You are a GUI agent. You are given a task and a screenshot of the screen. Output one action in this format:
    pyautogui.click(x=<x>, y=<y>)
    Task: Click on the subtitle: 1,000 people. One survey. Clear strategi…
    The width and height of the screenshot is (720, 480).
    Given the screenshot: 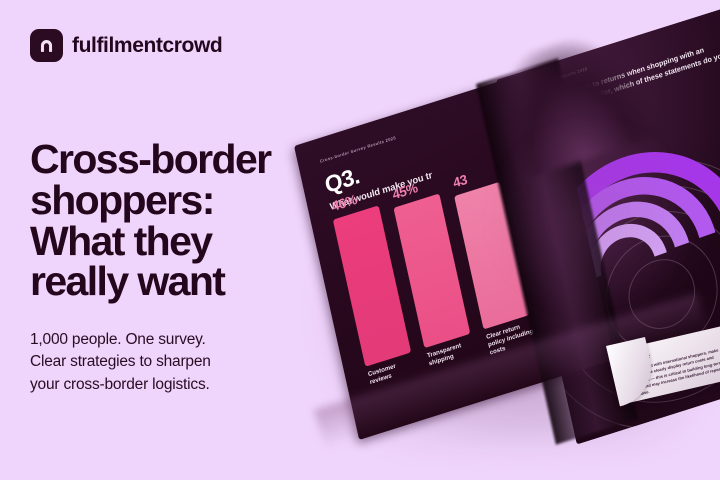 What is the action you would take?
    pyautogui.click(x=180, y=363)
    